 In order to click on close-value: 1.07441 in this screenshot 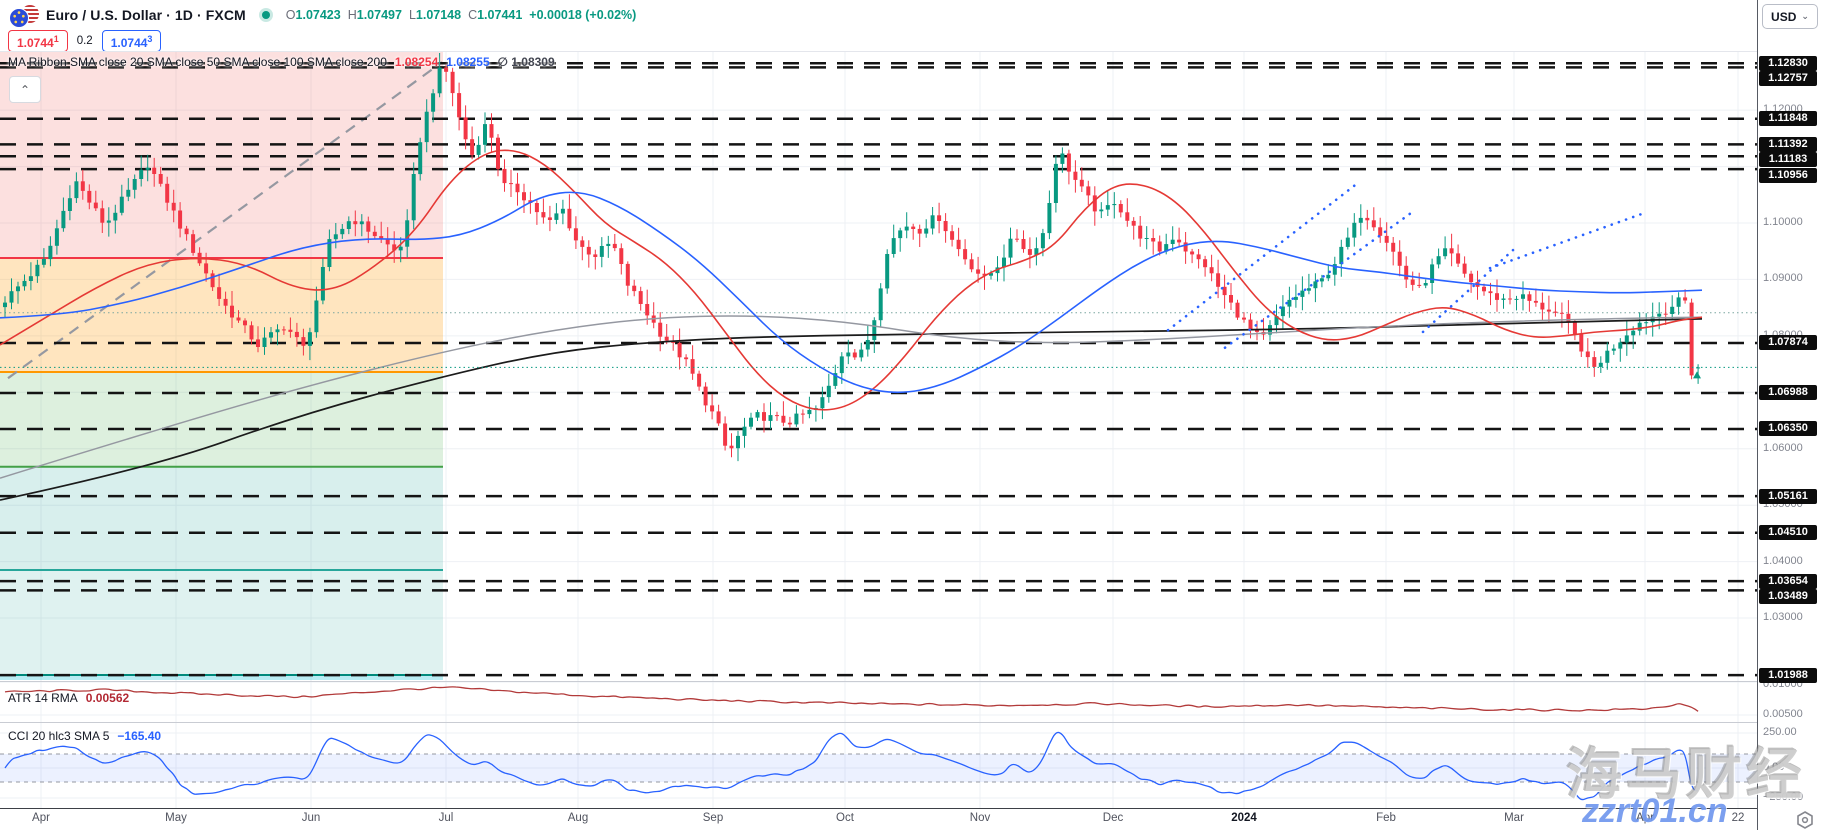, I will do `click(500, 15)`.